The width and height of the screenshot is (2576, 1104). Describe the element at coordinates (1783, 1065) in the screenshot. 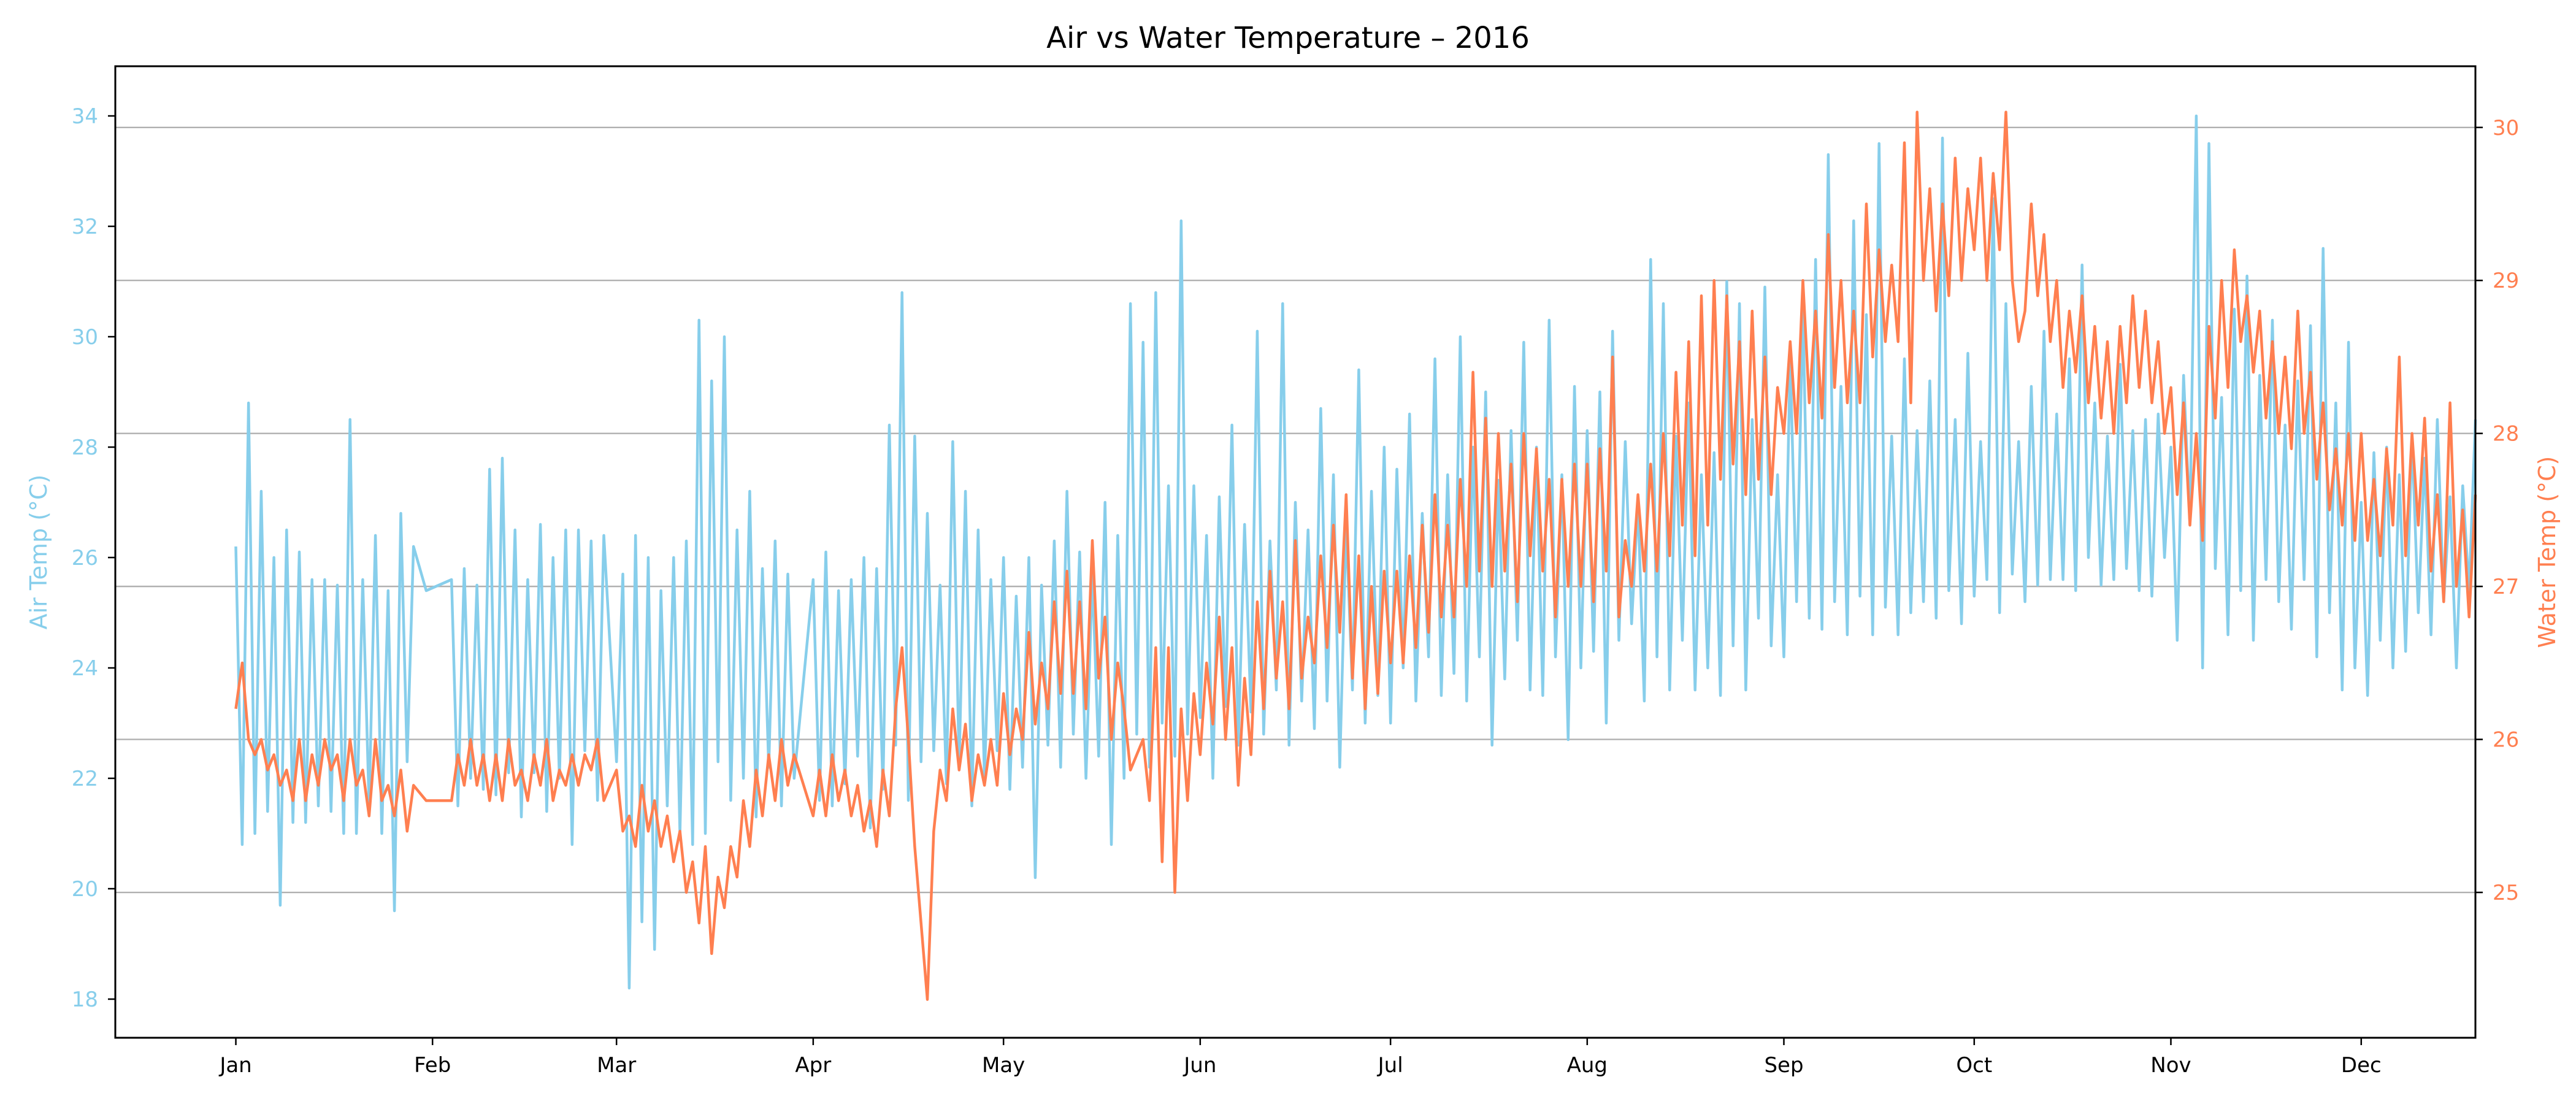

I see `x-tick-label: Sep` at that location.